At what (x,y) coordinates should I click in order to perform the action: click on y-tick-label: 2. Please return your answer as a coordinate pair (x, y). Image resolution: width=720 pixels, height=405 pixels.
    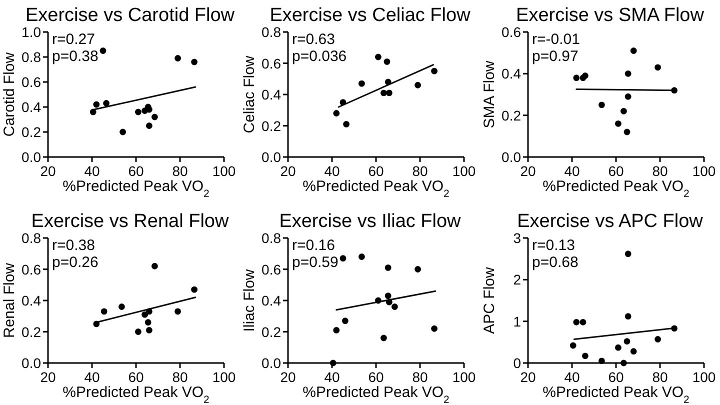
    Looking at the image, I should click on (517, 280).